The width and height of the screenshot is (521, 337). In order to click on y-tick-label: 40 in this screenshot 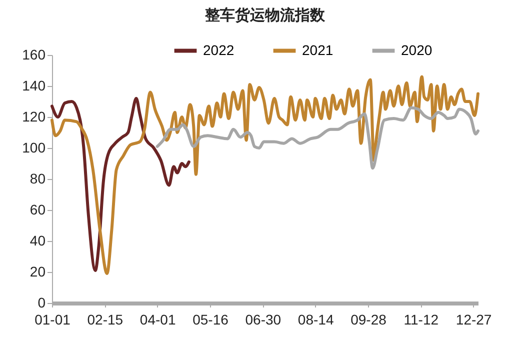, I will do `click(38, 240)`.